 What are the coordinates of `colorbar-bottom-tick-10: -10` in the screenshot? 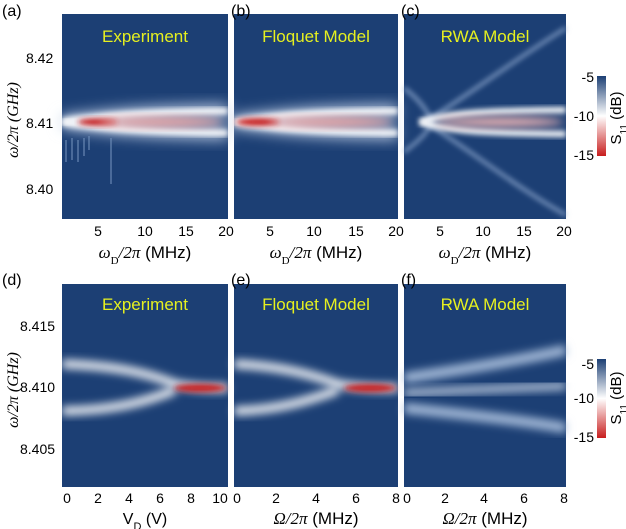 It's located at (584, 398).